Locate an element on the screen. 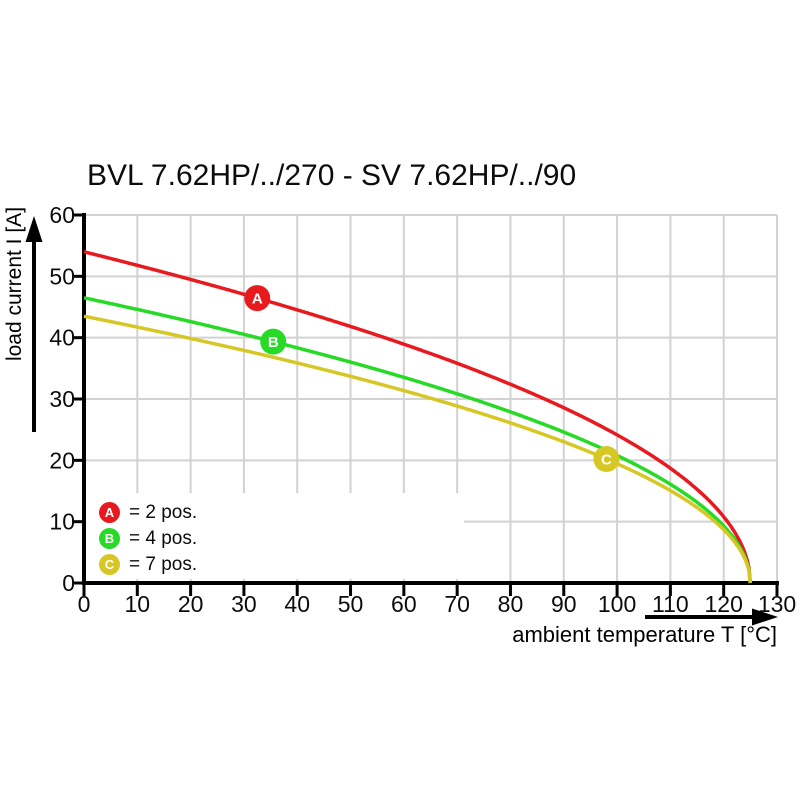  series-b-badge: B is located at coordinates (109, 538).